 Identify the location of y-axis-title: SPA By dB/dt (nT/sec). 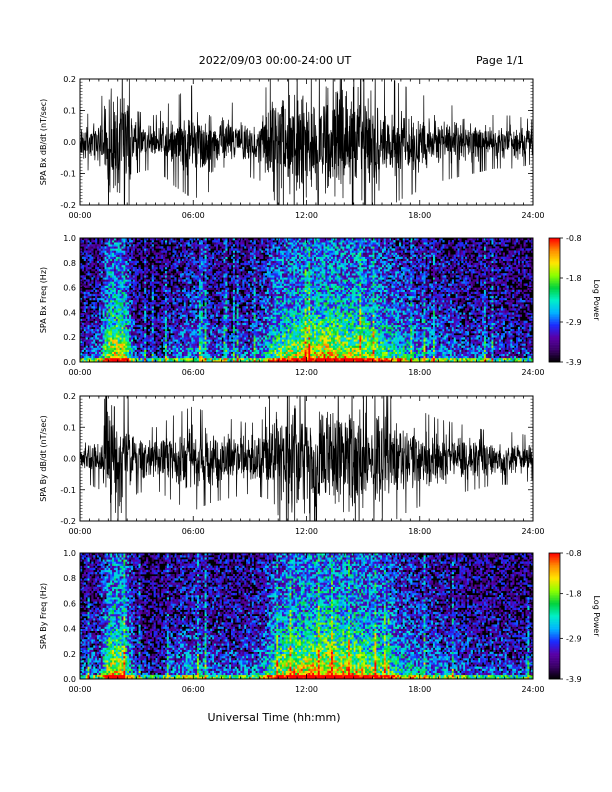
(43, 458).